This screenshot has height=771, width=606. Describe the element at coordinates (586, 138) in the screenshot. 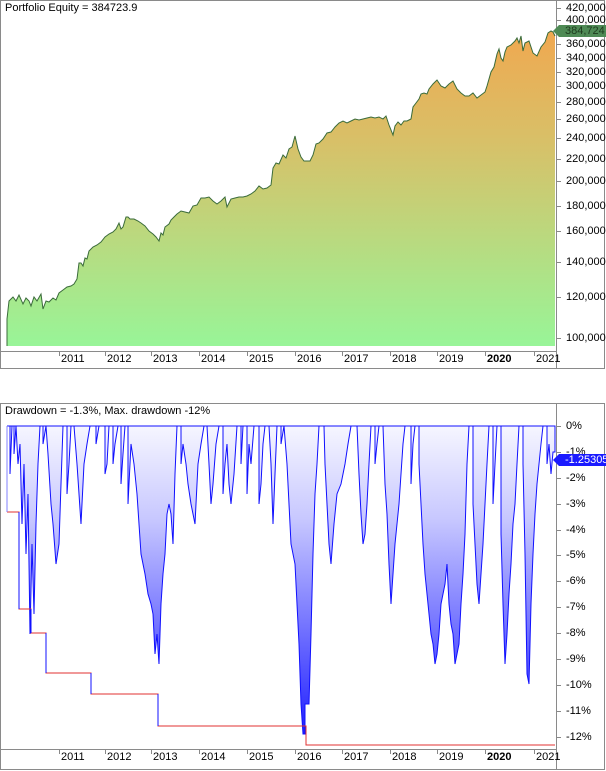

I see `y-tick-label: 240,000` at that location.